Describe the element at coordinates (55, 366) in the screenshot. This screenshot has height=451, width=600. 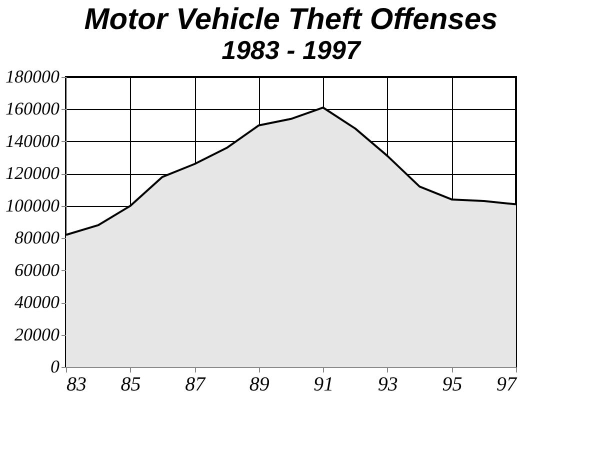
I see `y-tick-label: 0` at that location.